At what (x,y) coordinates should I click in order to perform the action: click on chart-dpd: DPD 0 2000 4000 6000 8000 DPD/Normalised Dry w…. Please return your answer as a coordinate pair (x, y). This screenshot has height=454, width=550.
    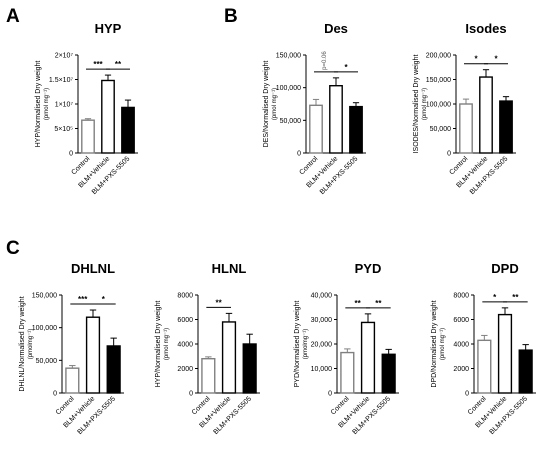
    Looking at the image, I should click on (483, 348).